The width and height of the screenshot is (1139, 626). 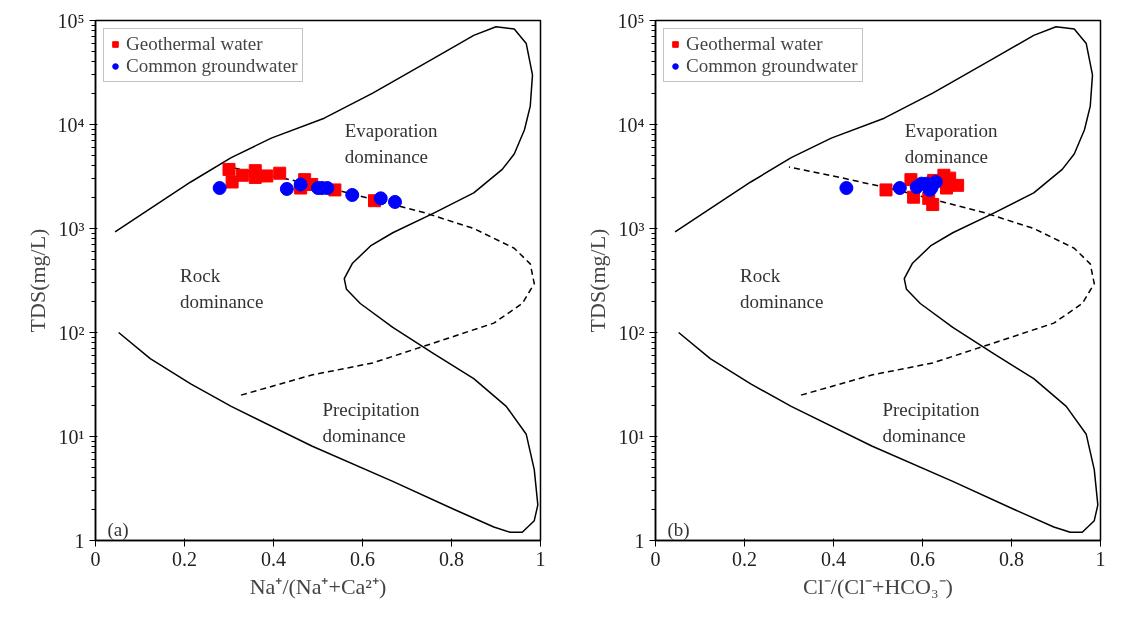 What do you see at coordinates (878, 586) in the screenshot?
I see `x-axis-title: Cl⁻/(Cl⁻+HCO₃⁻)` at bounding box center [878, 586].